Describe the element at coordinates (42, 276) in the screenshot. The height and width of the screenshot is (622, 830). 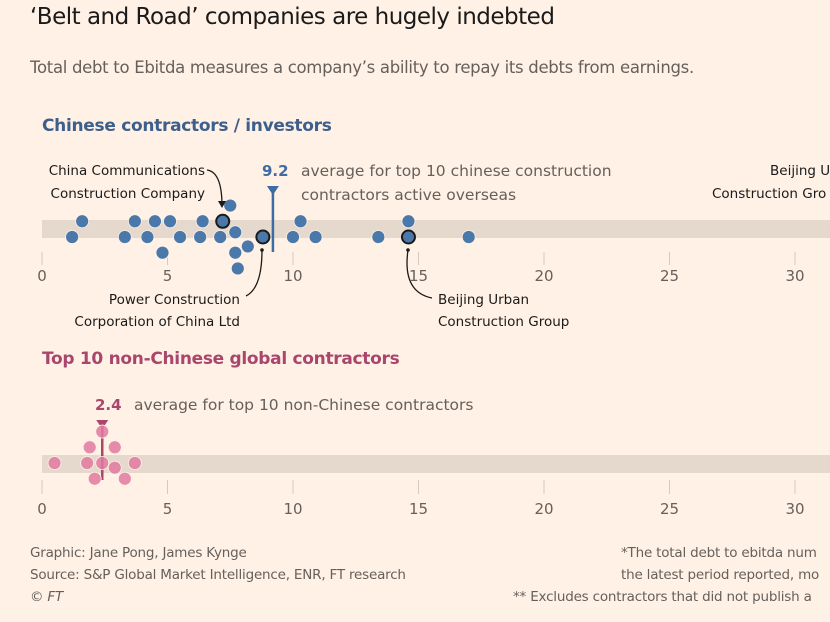
I see `x-tick-label-chinese: 0` at that location.